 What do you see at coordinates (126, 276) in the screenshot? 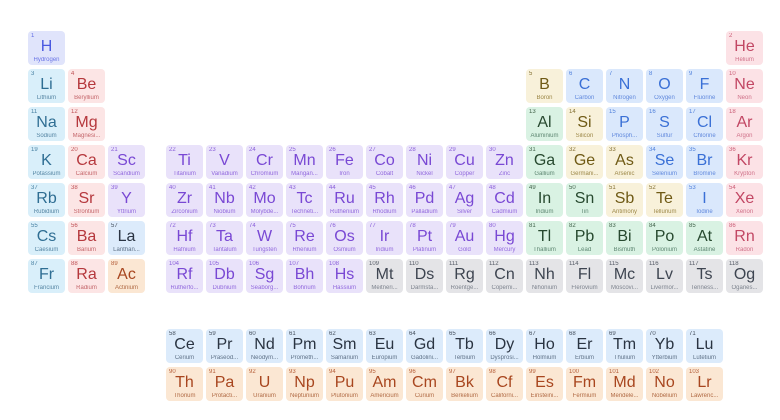
I see `element-tile-ac: 89 Ac Actinium` at bounding box center [126, 276].